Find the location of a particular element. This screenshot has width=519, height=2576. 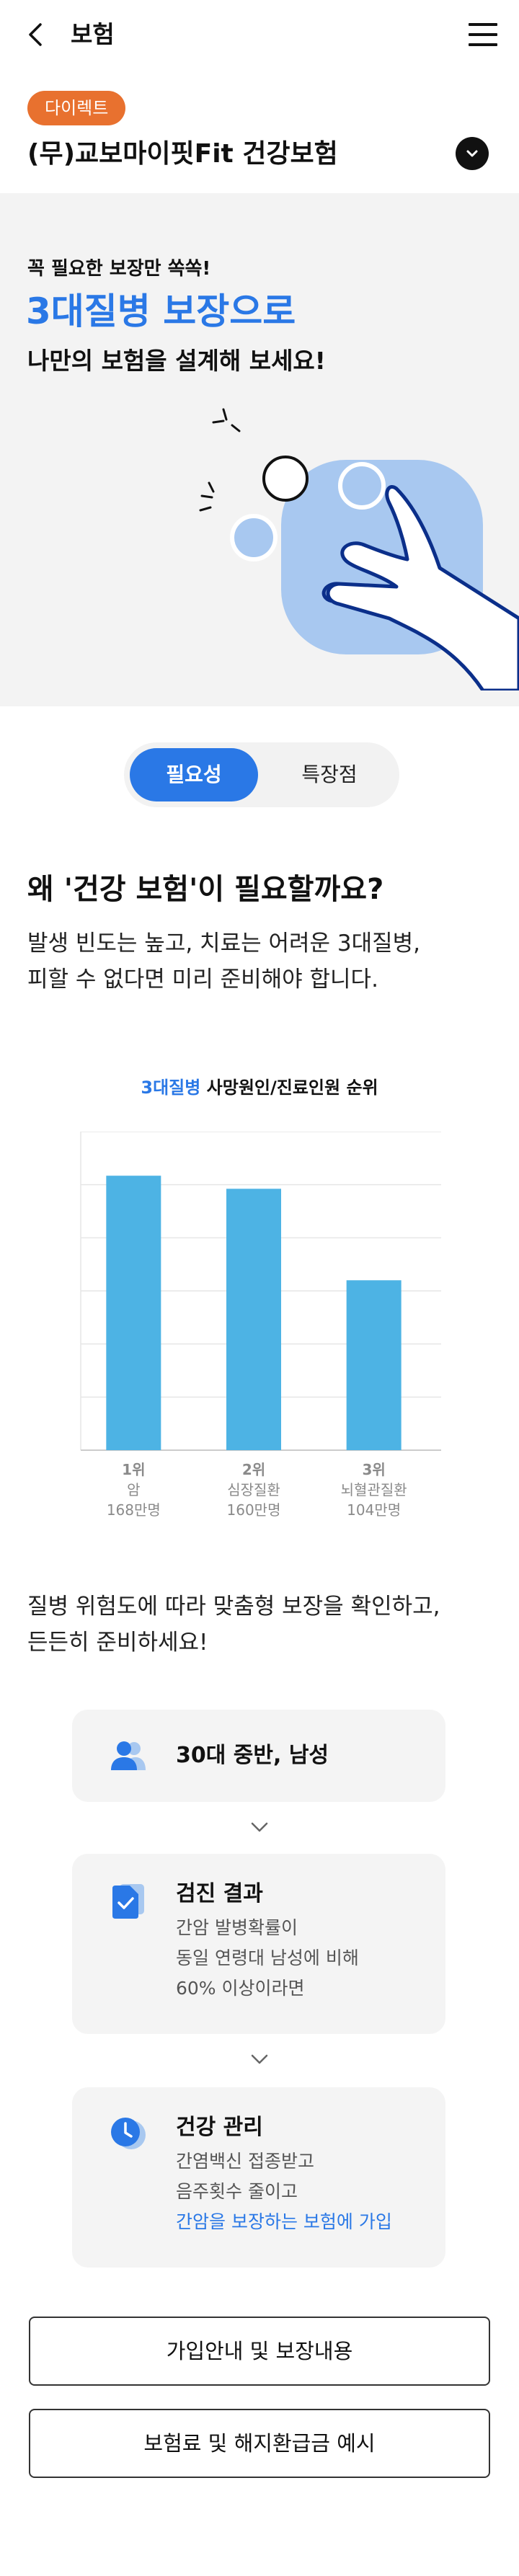

step-line: 음주횟수 줄이고 is located at coordinates (237, 2191).